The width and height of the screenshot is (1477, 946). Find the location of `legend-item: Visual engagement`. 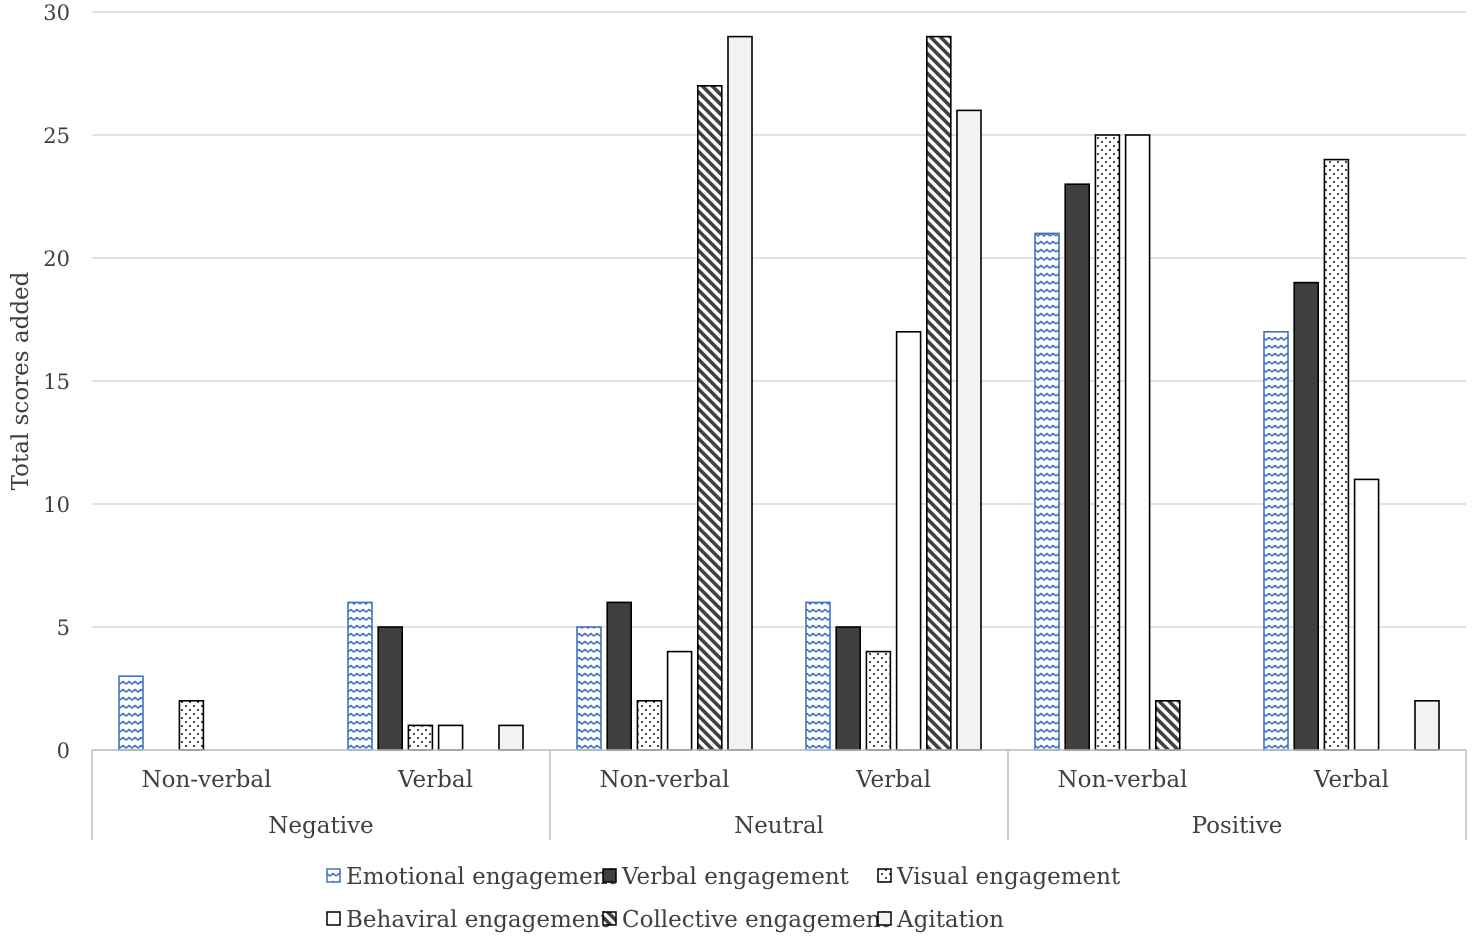

legend-item: Visual engagement is located at coordinates (999, 877).